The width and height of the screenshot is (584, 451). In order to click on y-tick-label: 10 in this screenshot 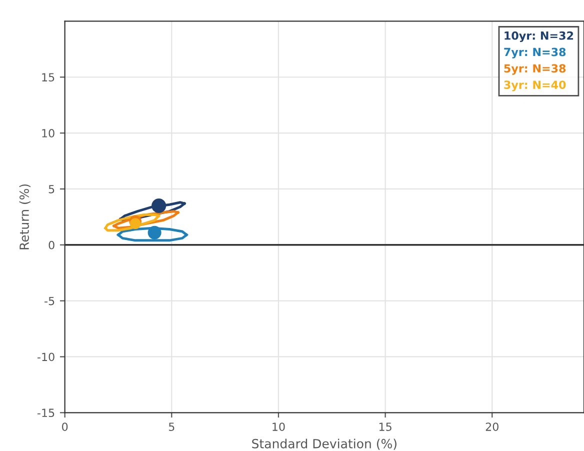, I will do `click(48, 133)`.